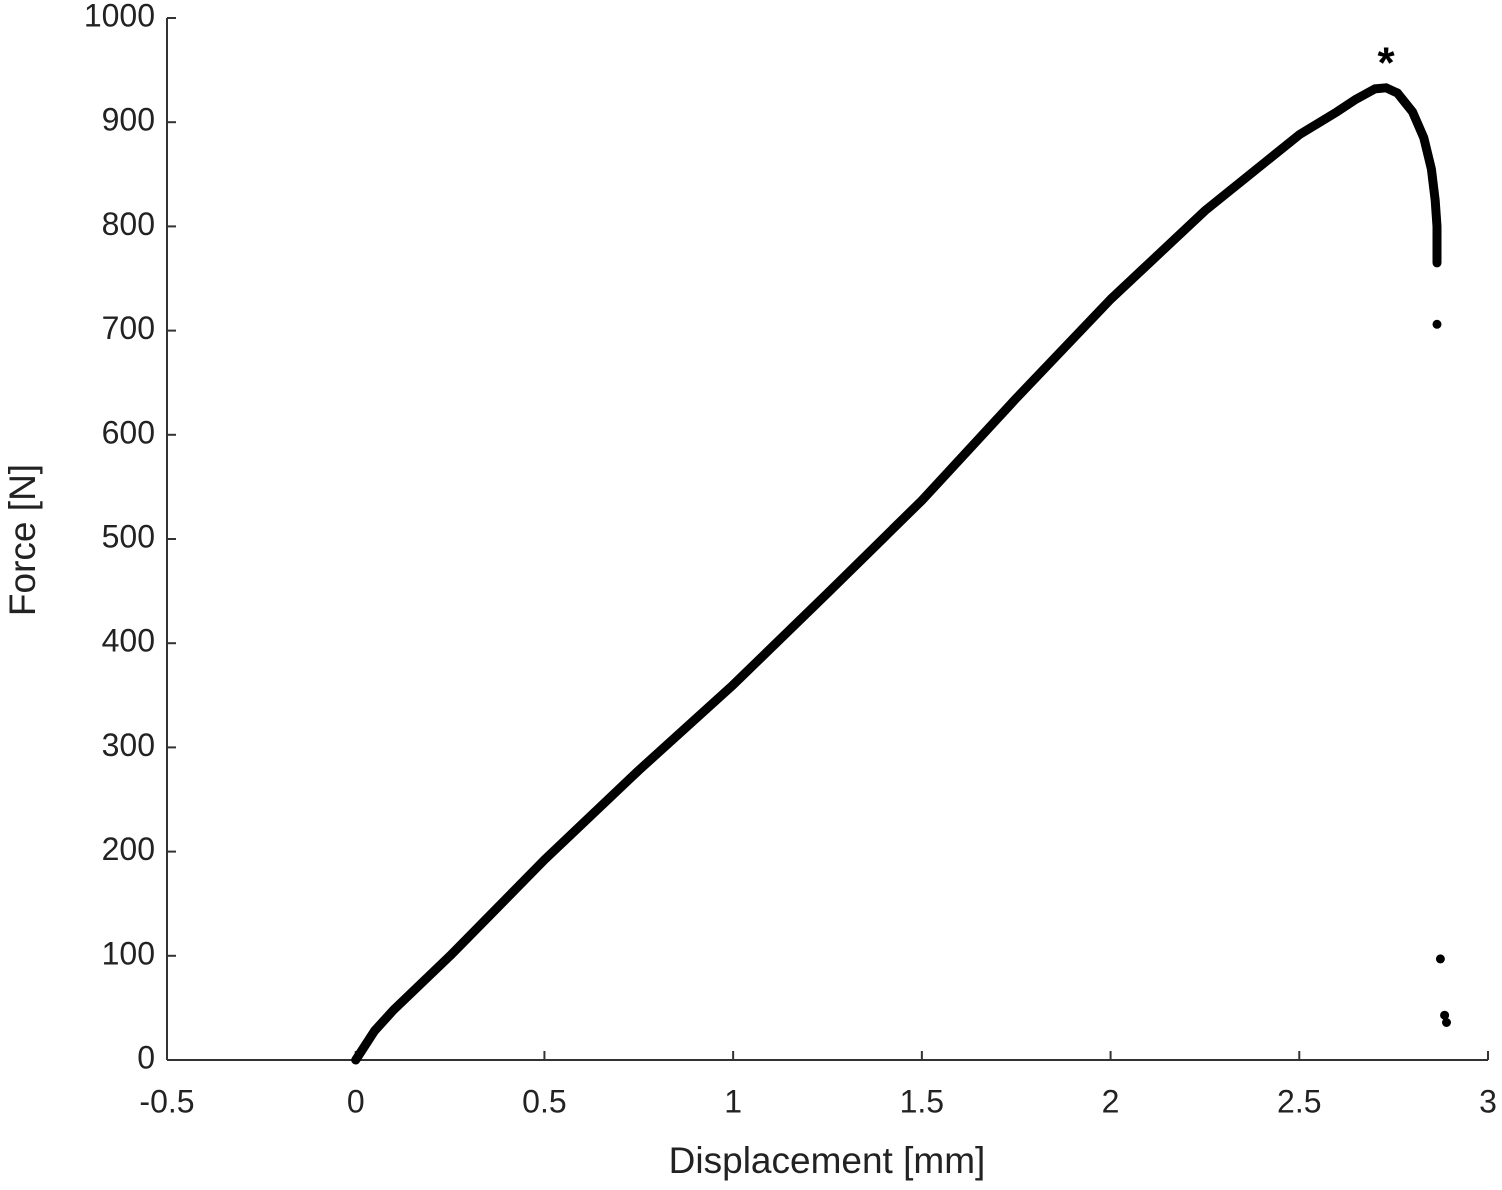 The image size is (1502, 1190). Describe the element at coordinates (146, 1057) in the screenshot. I see `y-tick-label: 0` at that location.